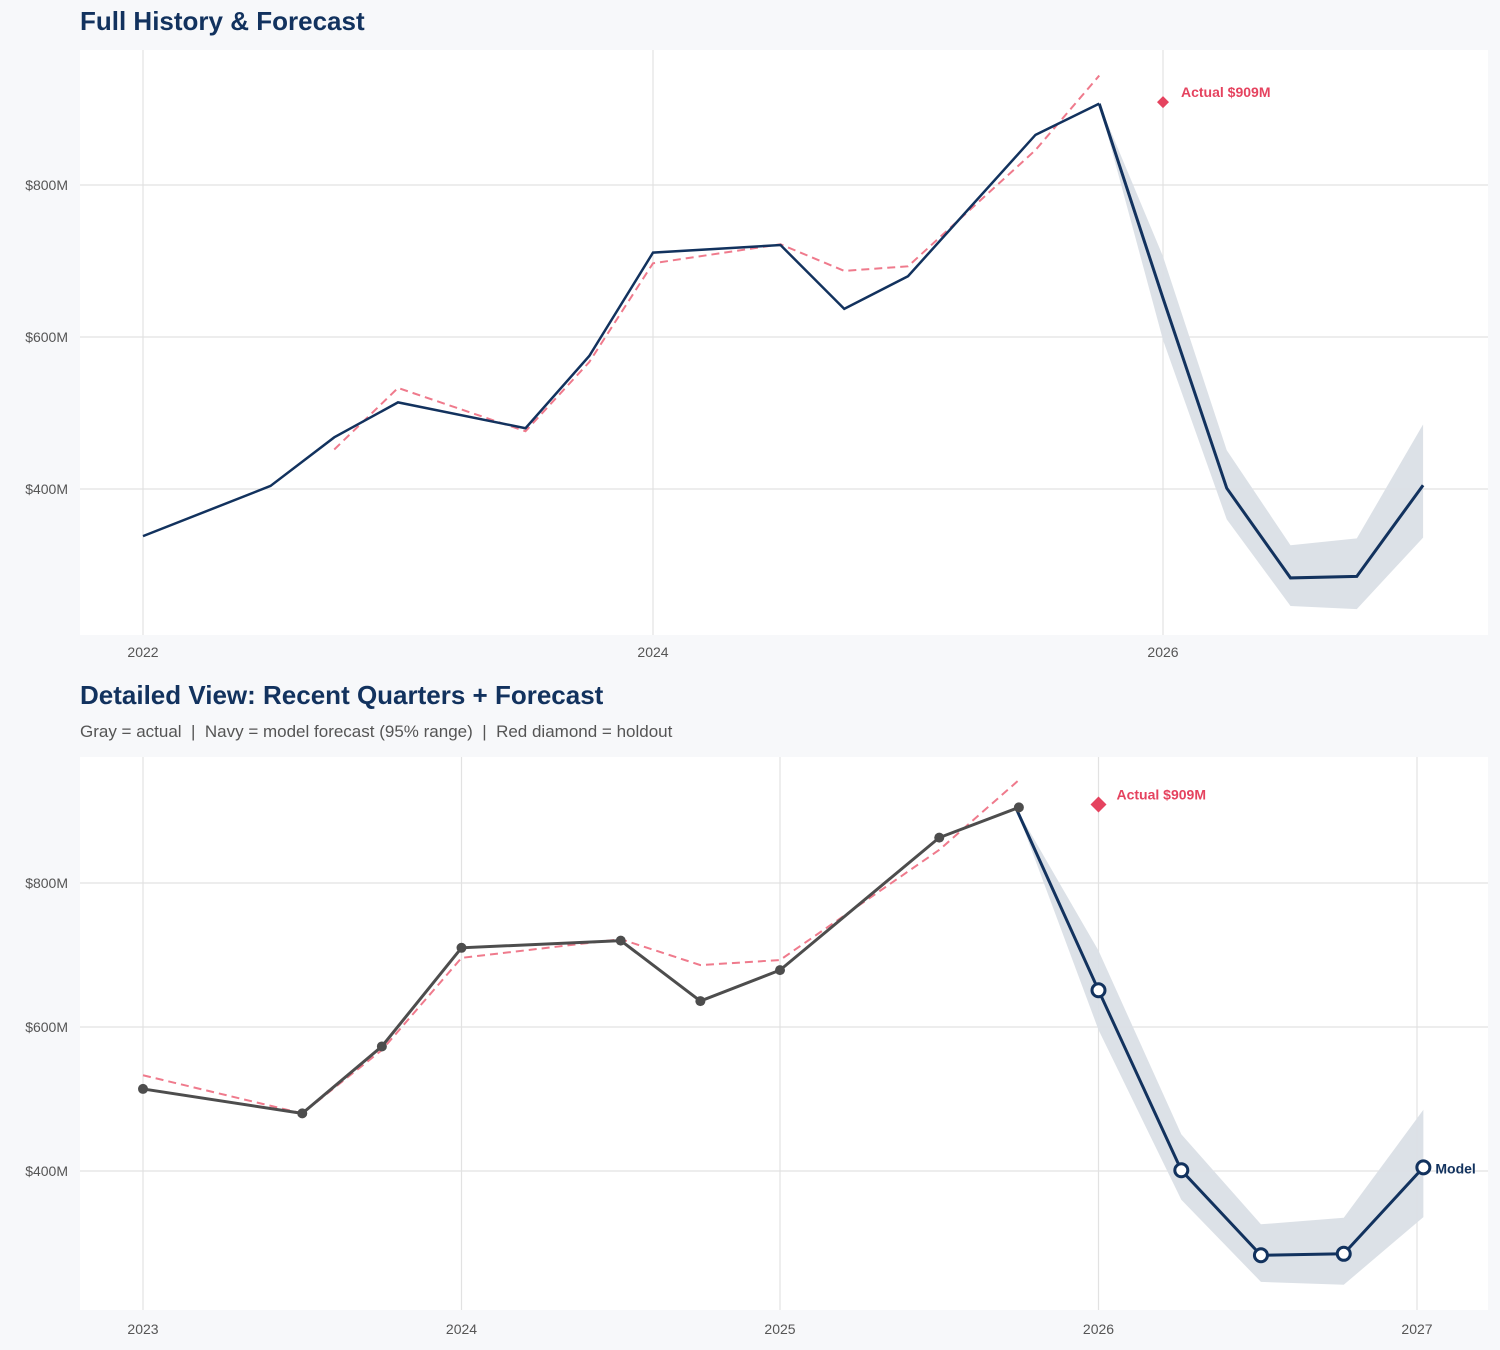  Describe the element at coordinates (142, 1329) in the screenshot. I see `x-tick-label: 2023` at that location.